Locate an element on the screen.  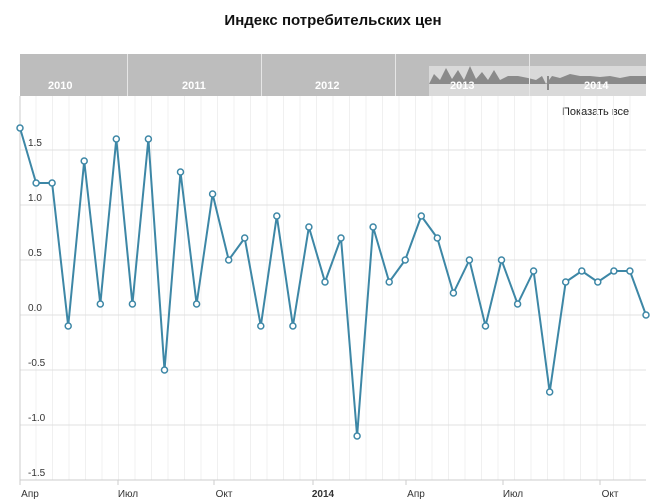
navigator-year-2011: 2011 is located at coordinates (194, 86).